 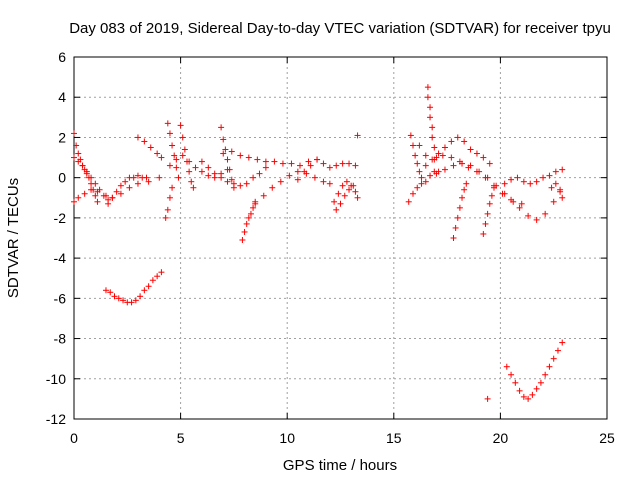 What do you see at coordinates (62, 178) in the screenshot?
I see `y-tick-label: 0` at bounding box center [62, 178].